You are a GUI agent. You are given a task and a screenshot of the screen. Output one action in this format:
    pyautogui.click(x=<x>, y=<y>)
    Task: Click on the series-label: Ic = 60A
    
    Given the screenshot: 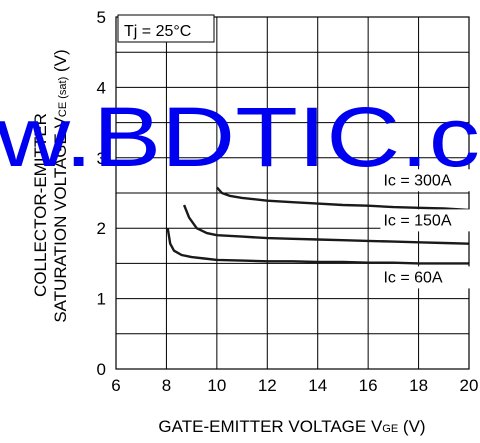 What is the action you would take?
    pyautogui.click(x=412, y=277)
    